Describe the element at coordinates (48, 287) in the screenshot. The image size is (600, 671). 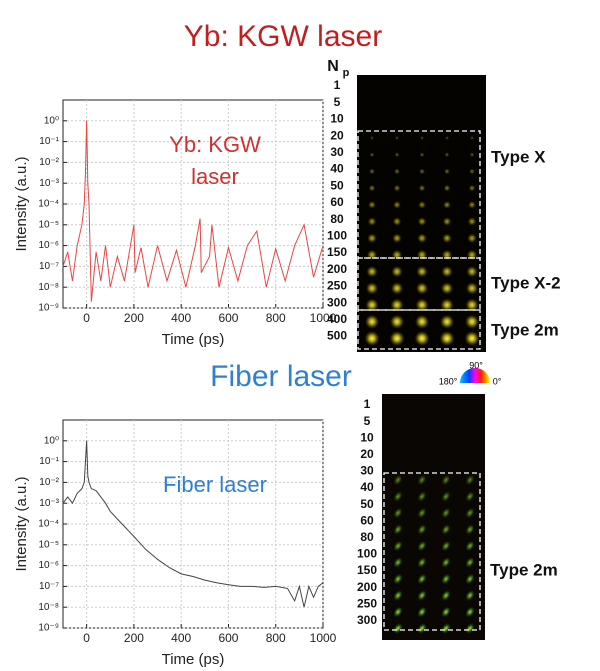
I see `y-tick-label: 10⁻⁸` at that location.